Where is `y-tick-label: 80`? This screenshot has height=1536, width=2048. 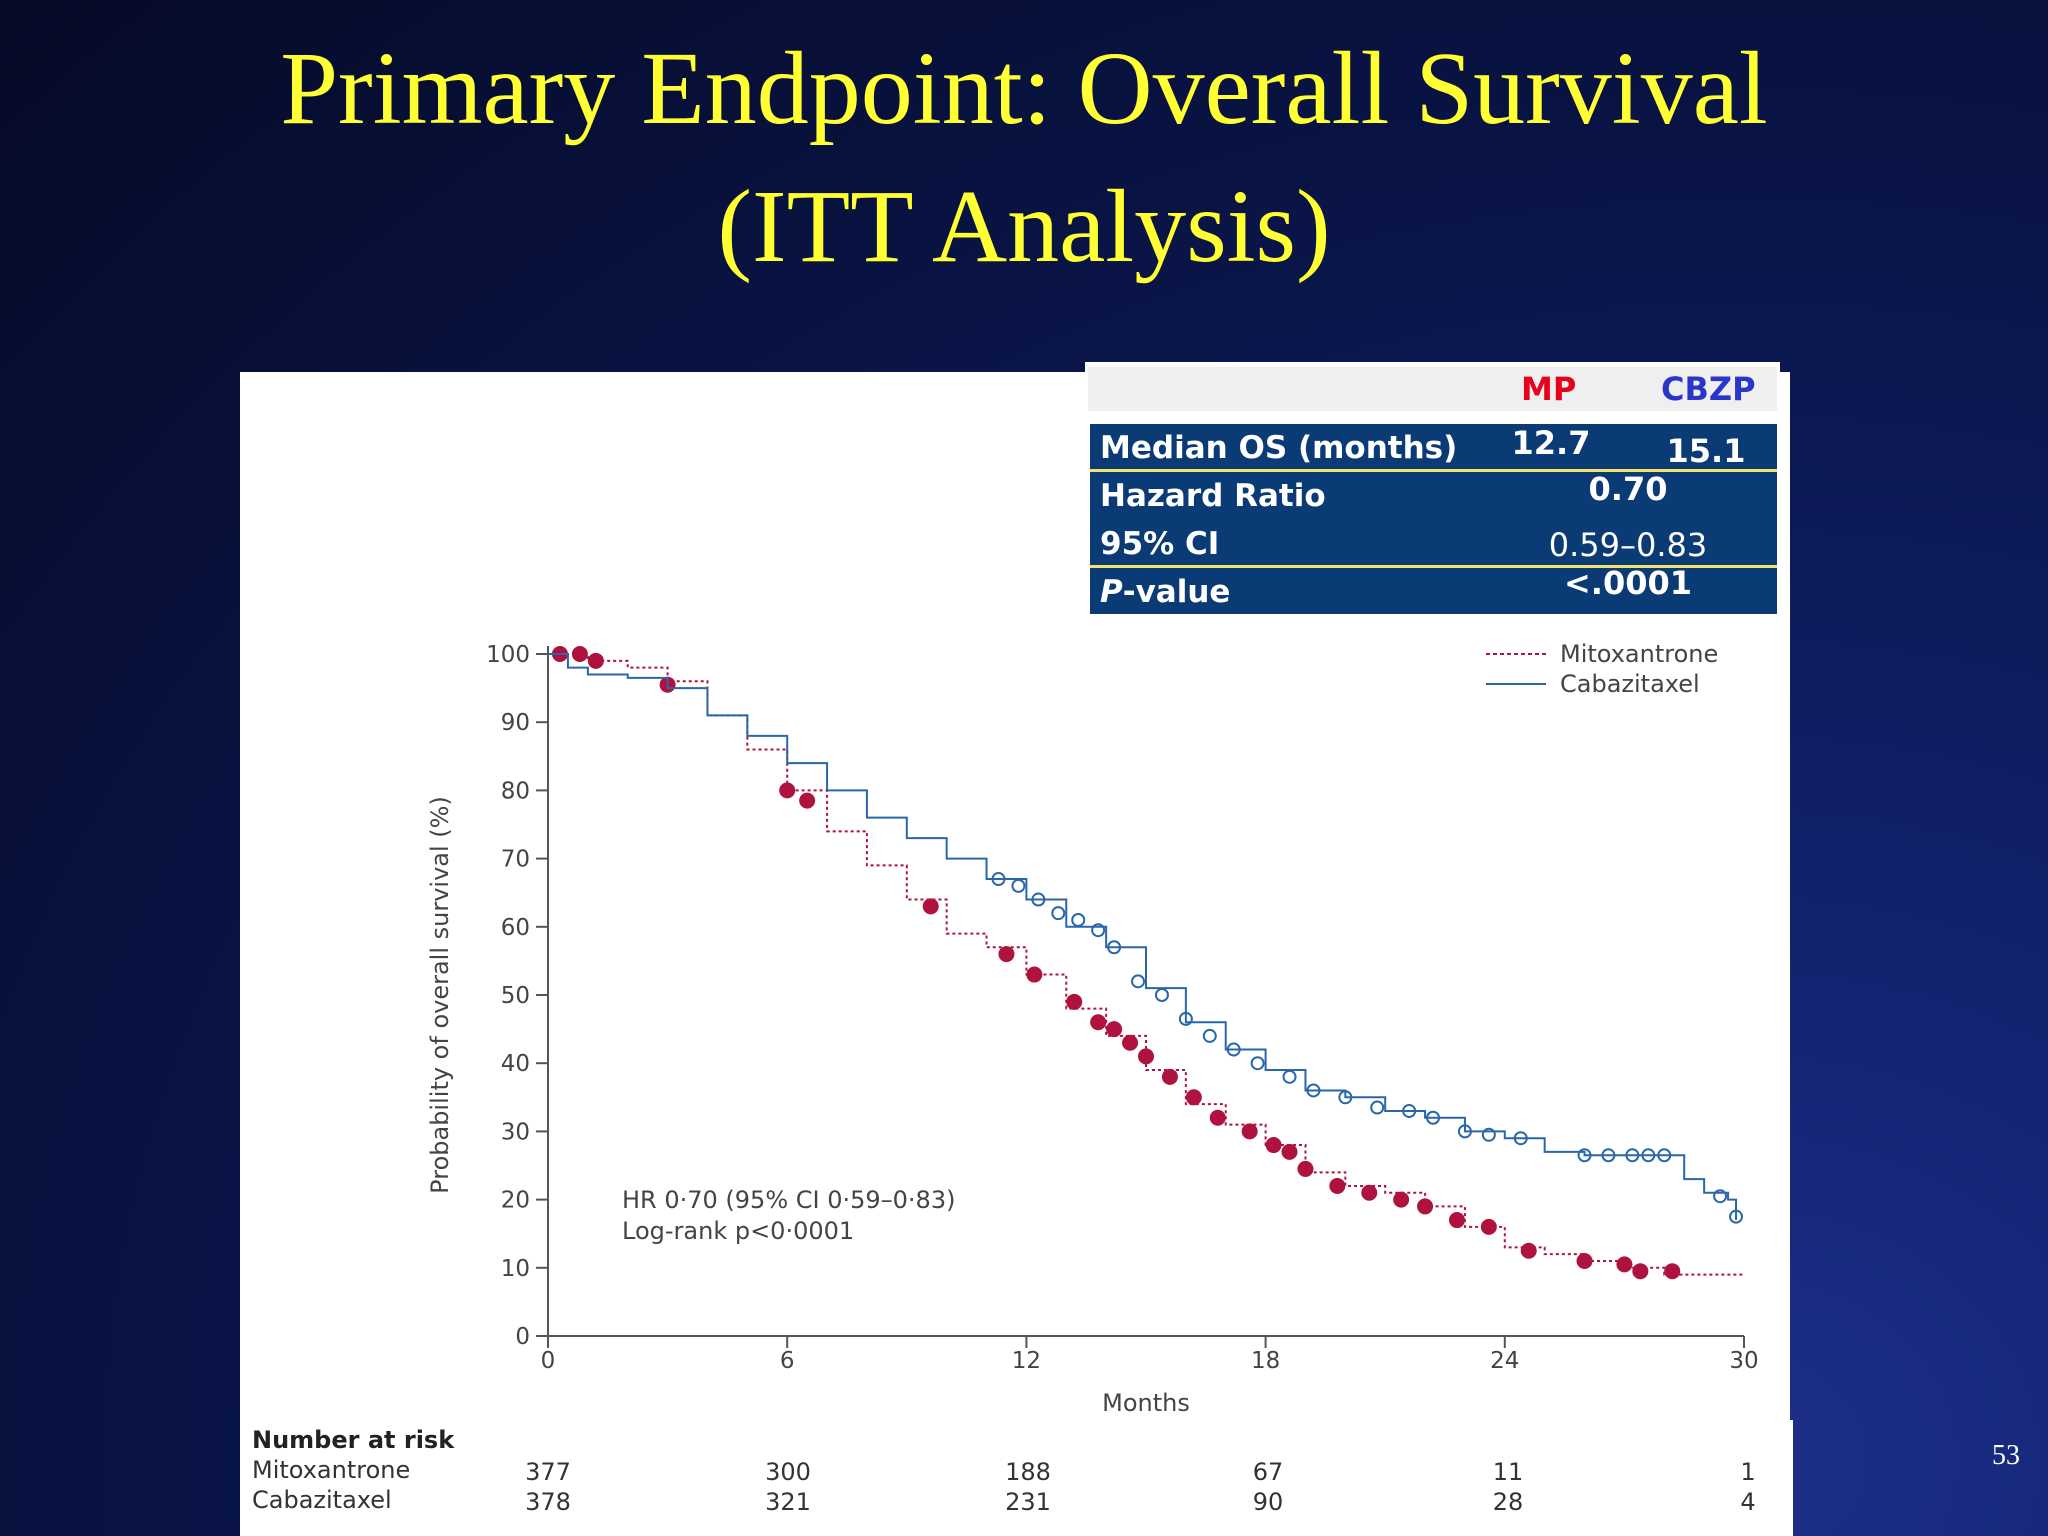
y-tick-label: 80 is located at coordinates (515, 791).